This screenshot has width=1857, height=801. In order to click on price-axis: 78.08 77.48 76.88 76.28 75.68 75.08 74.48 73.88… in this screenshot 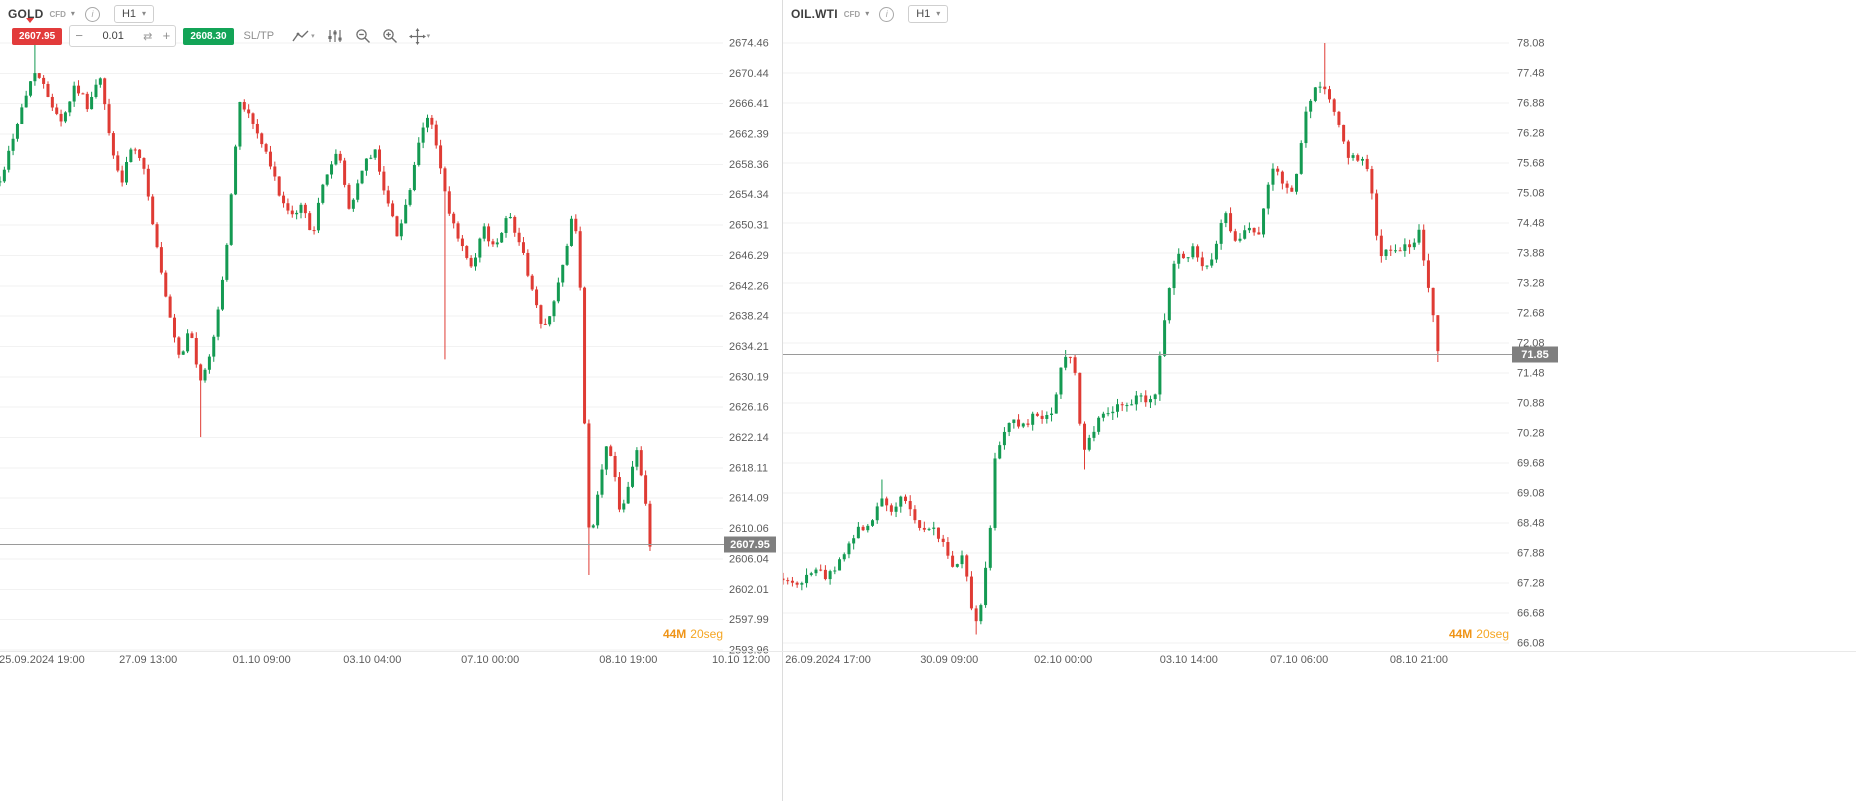, I will do `click(1531, 344)`.